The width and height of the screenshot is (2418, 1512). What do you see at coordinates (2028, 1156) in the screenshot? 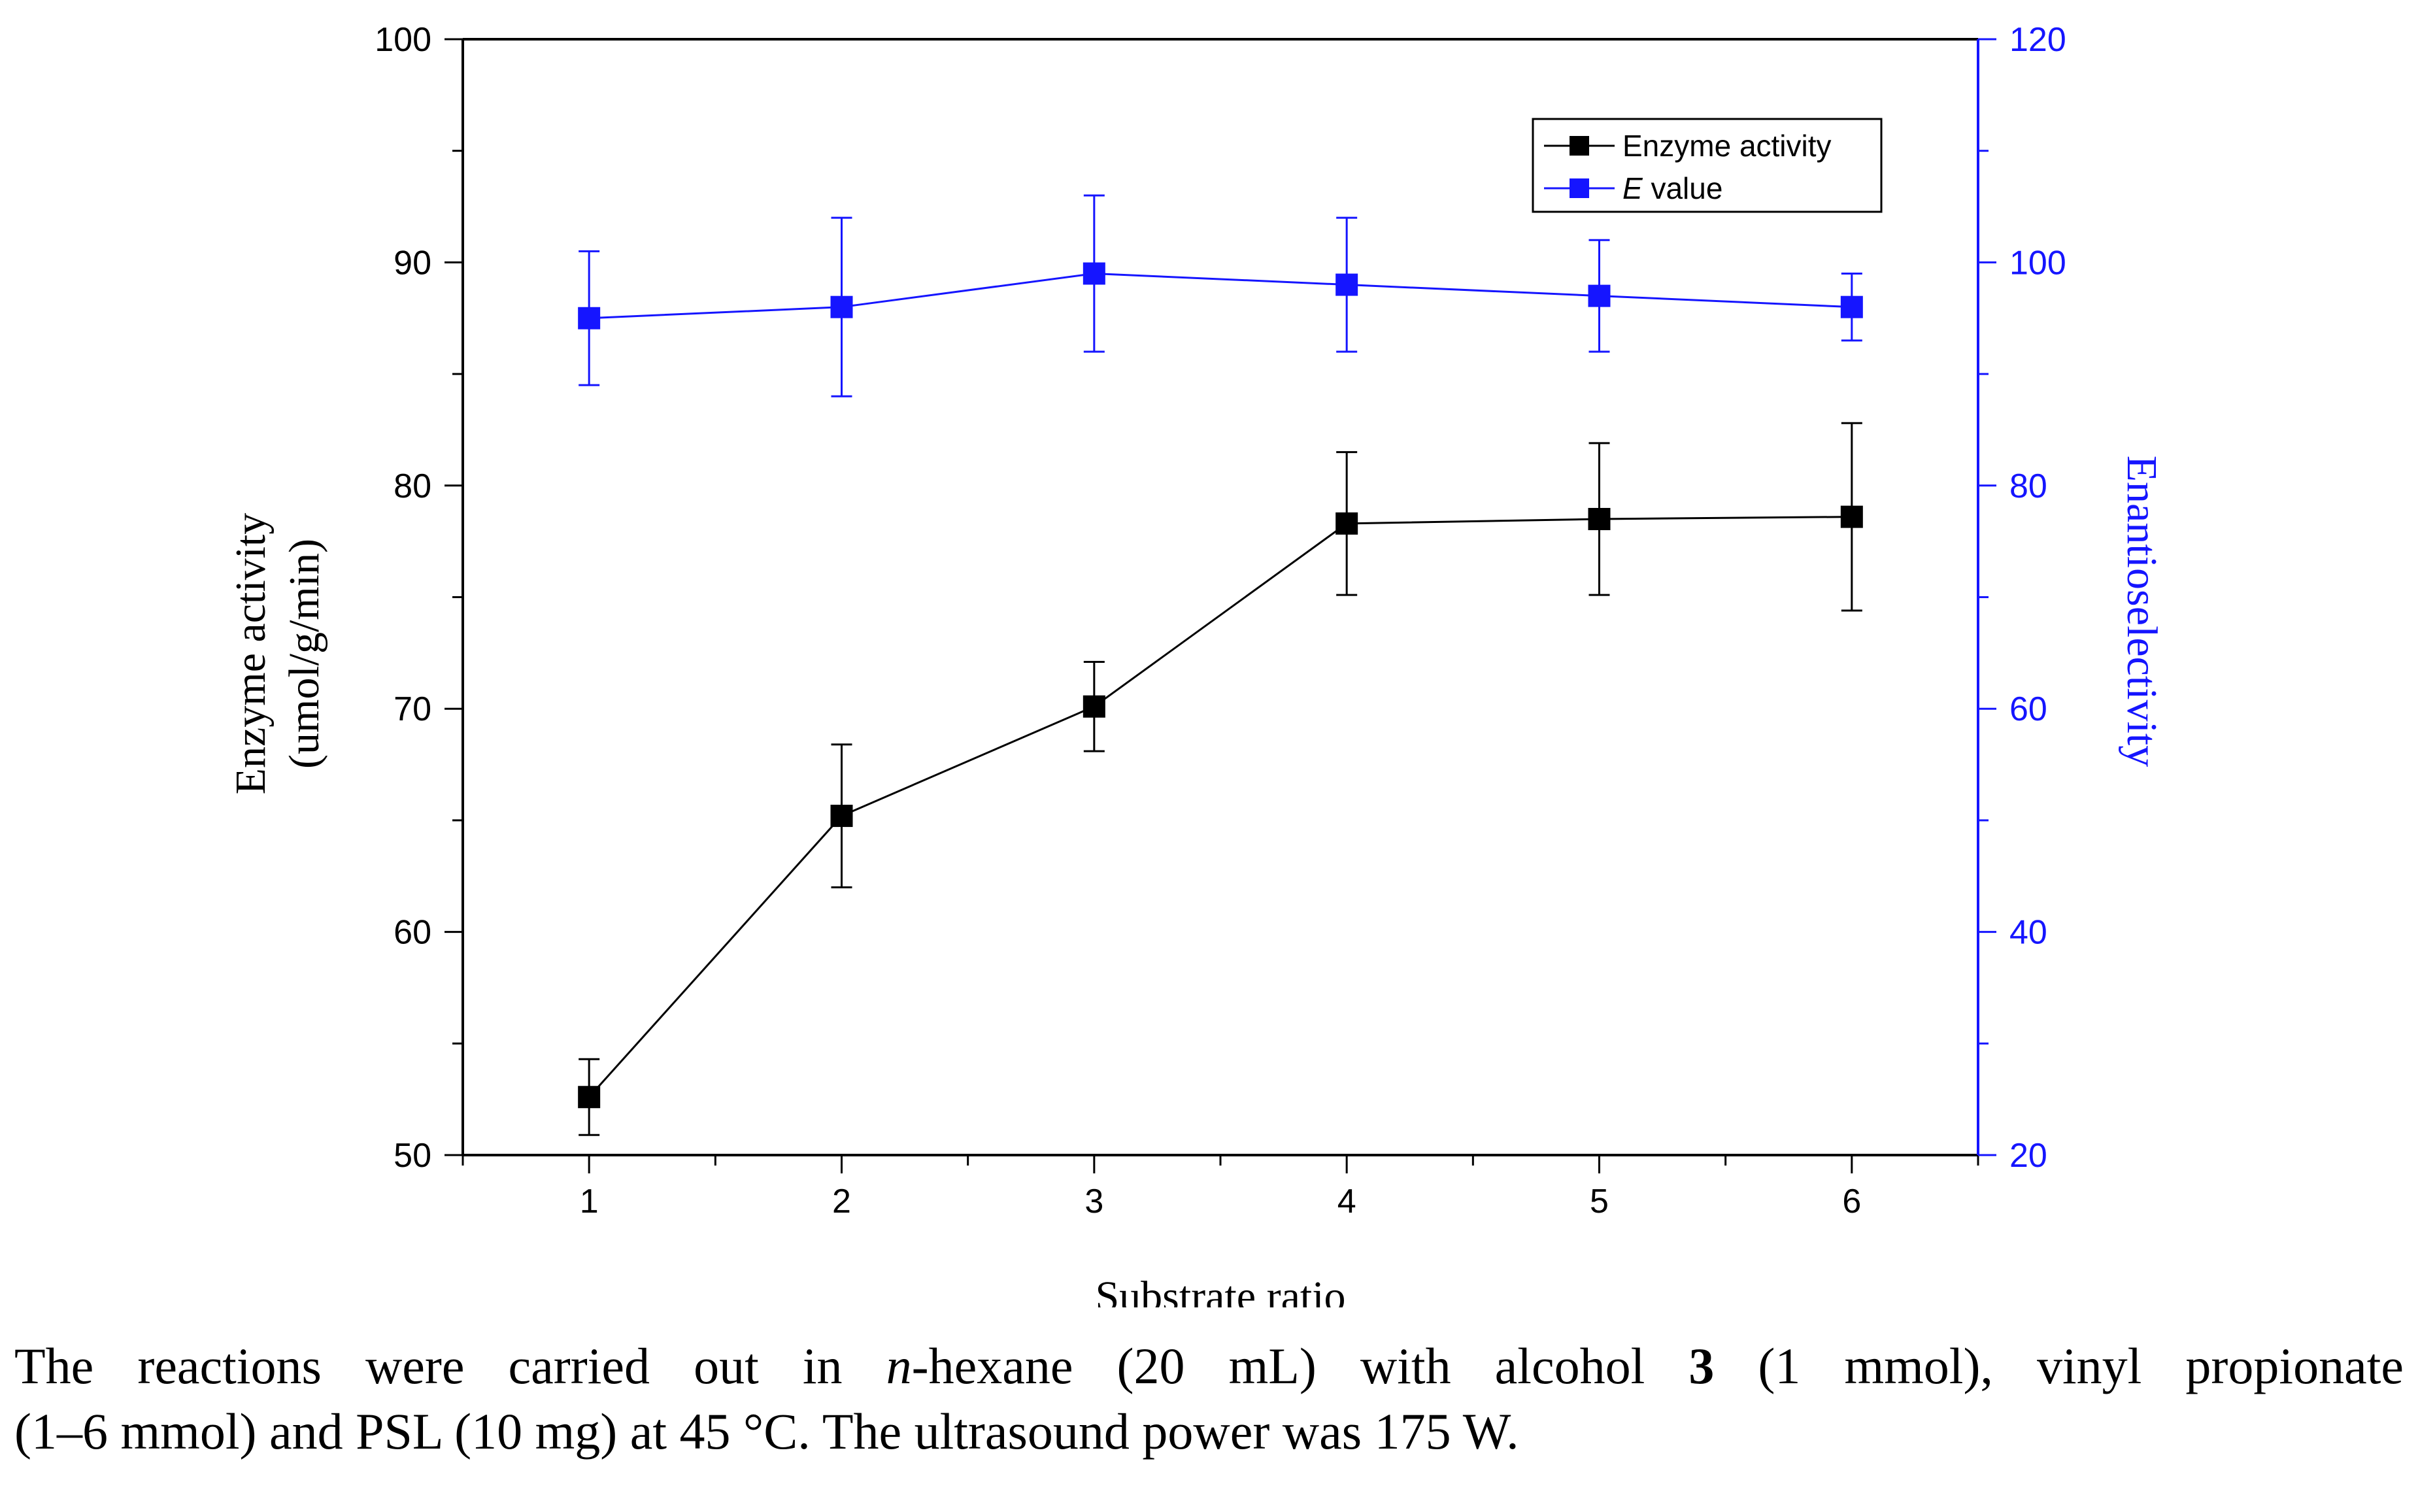
I see `right-tick-label: 20` at bounding box center [2028, 1156].